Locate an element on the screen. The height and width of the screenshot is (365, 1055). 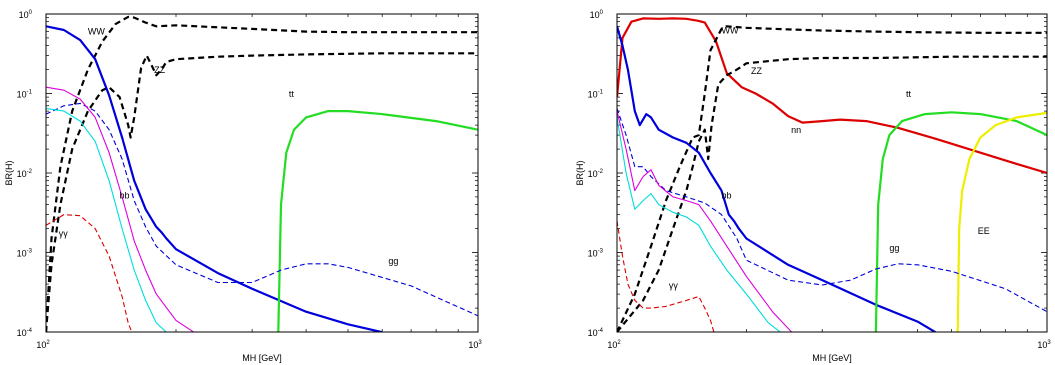
chart2-y-tick-exp: 0 is located at coordinates (602, 13).